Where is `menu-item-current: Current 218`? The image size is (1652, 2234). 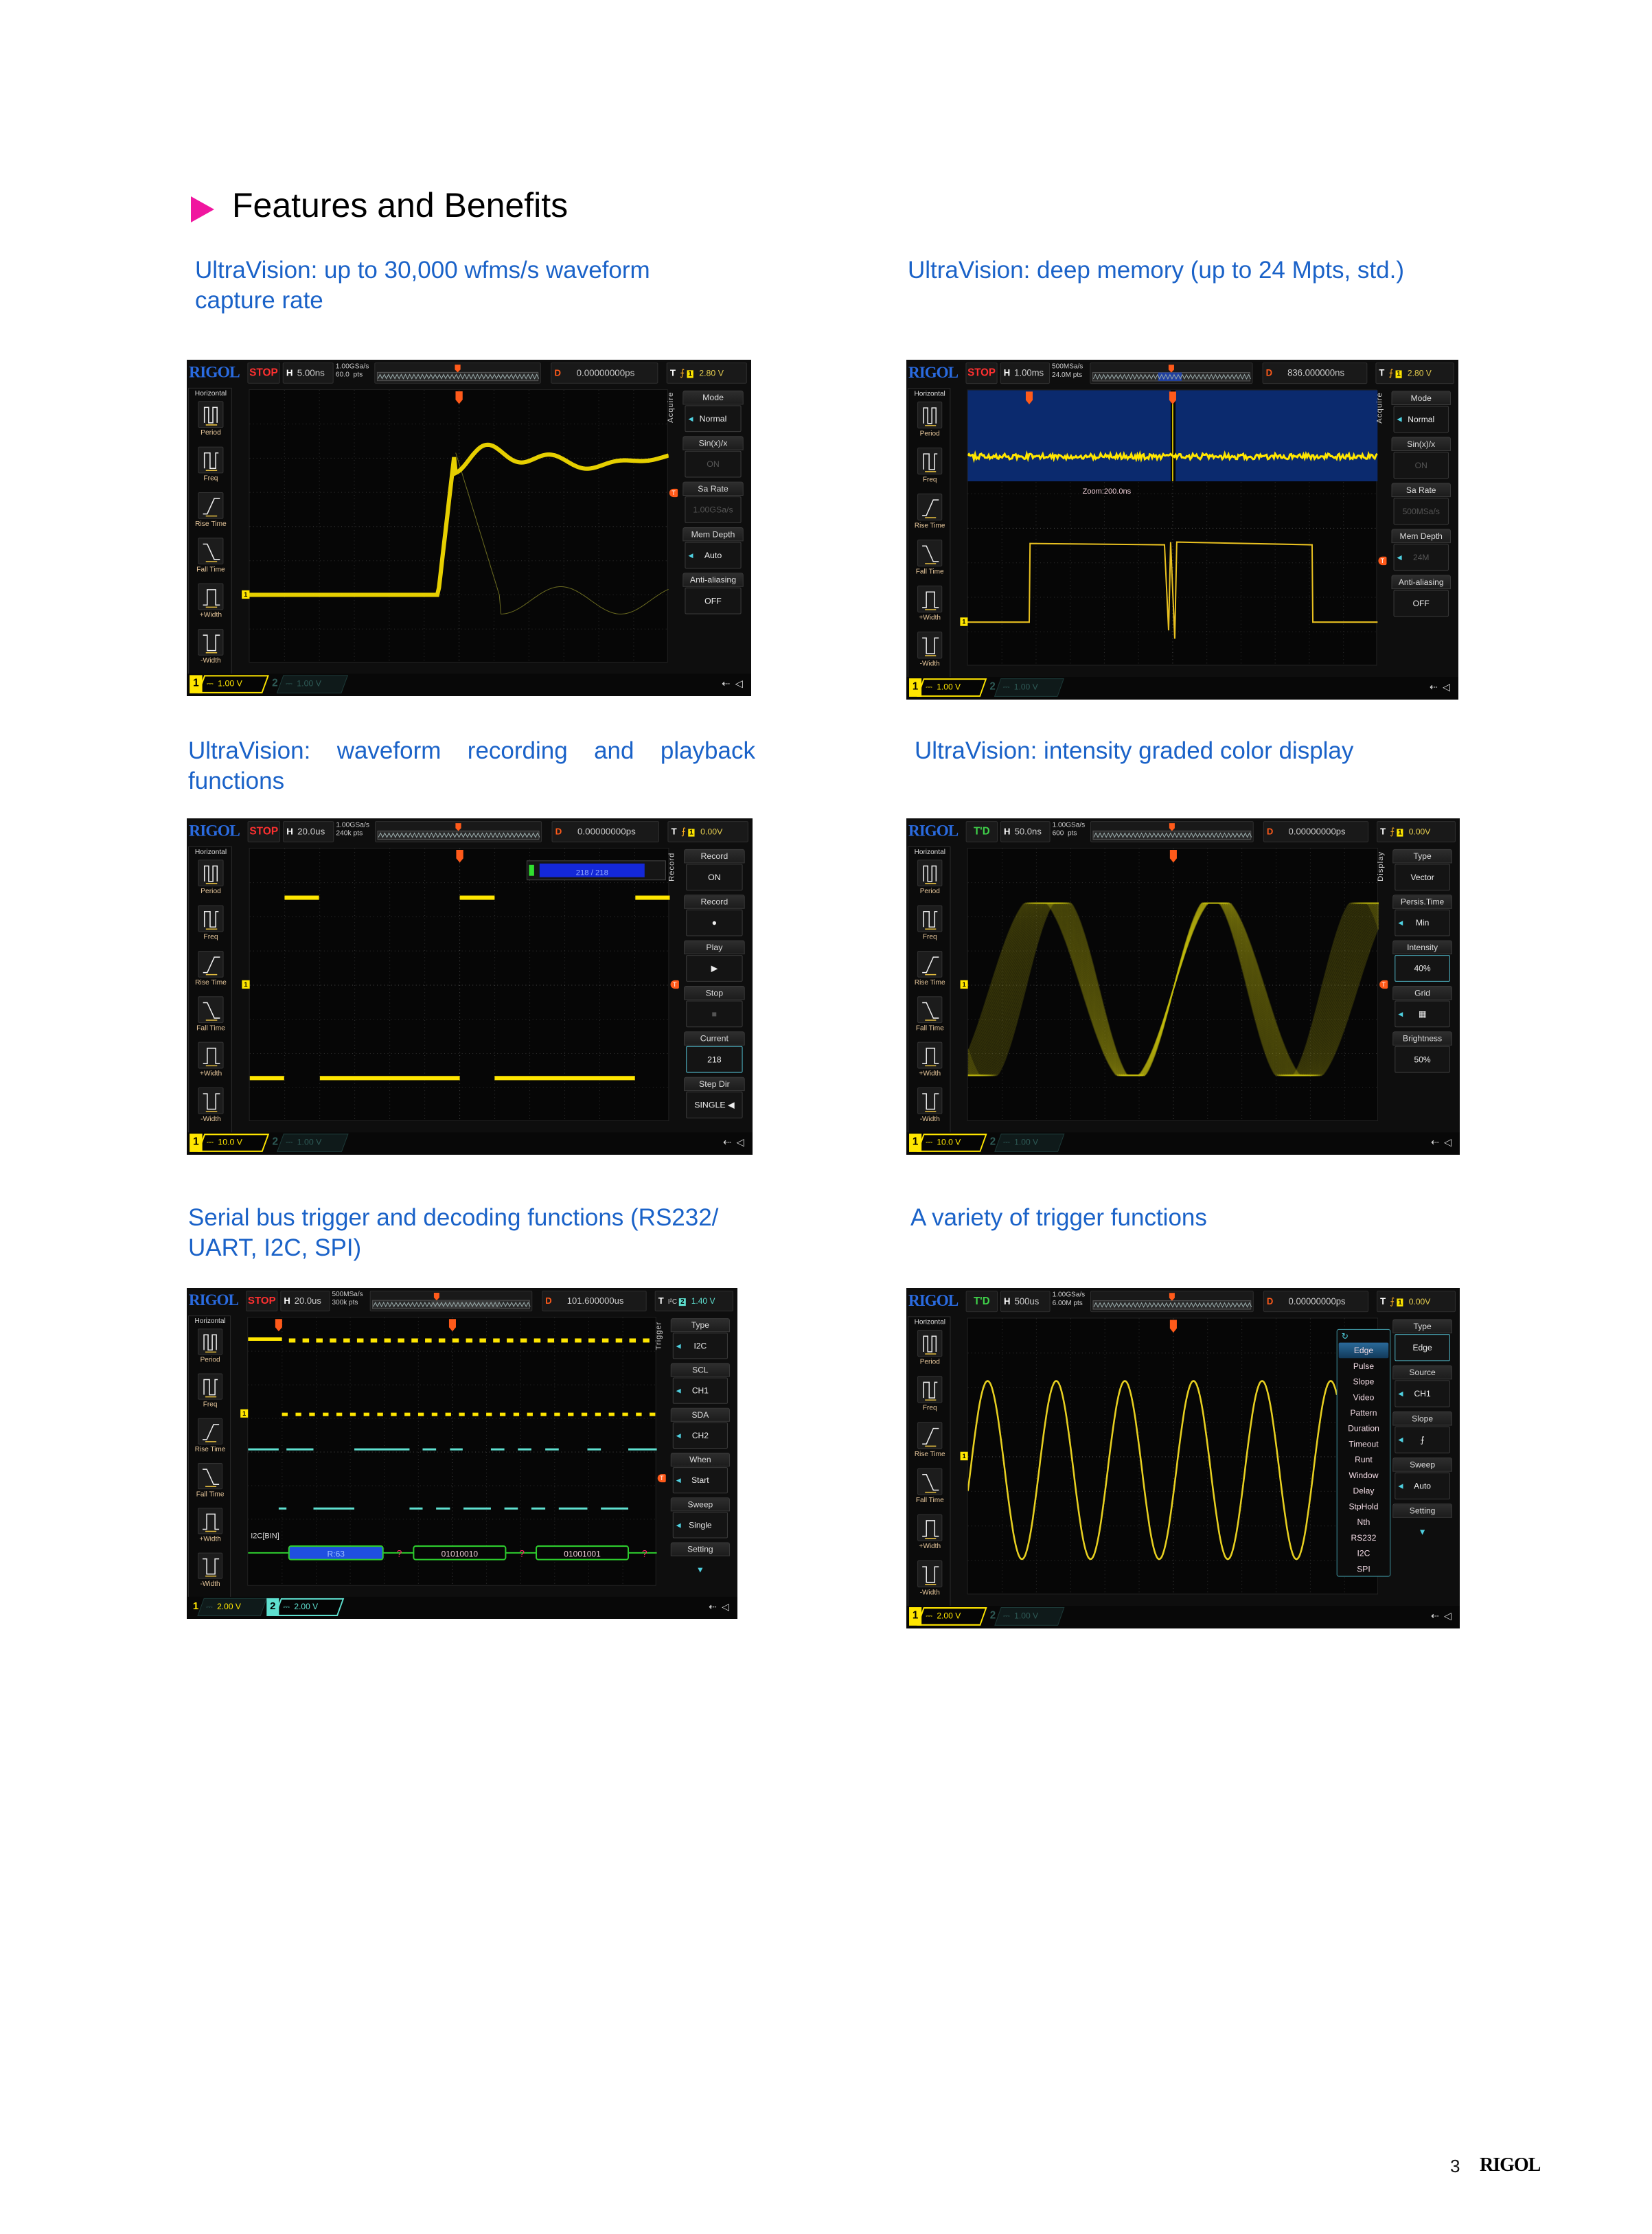
menu-item-current: Current 218 is located at coordinates (714, 1052).